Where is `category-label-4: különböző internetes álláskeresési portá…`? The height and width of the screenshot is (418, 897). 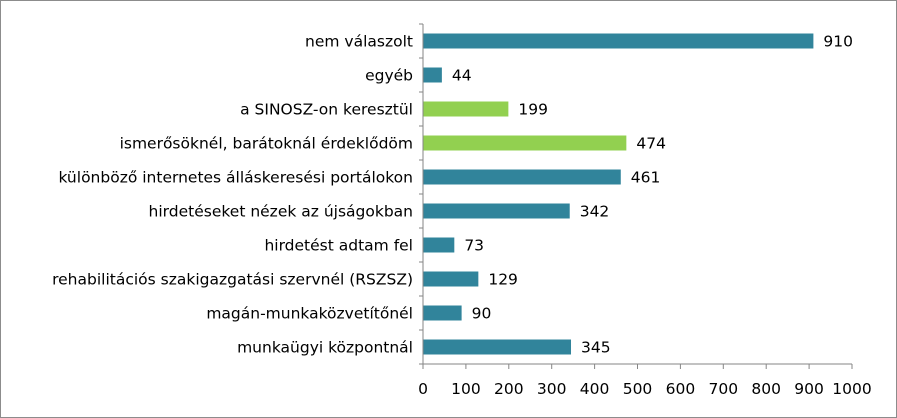
category-label-4: különböző internetes álláskeresési portá… is located at coordinates (235, 178).